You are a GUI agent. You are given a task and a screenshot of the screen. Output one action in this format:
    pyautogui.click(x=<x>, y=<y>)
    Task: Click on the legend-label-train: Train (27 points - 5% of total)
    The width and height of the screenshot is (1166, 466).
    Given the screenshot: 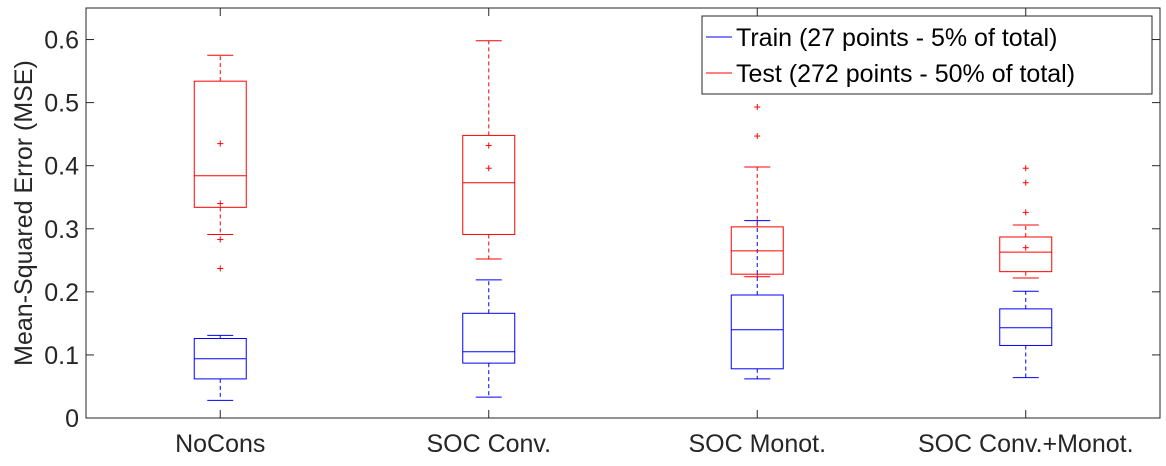 What is the action you would take?
    pyautogui.click(x=896, y=38)
    